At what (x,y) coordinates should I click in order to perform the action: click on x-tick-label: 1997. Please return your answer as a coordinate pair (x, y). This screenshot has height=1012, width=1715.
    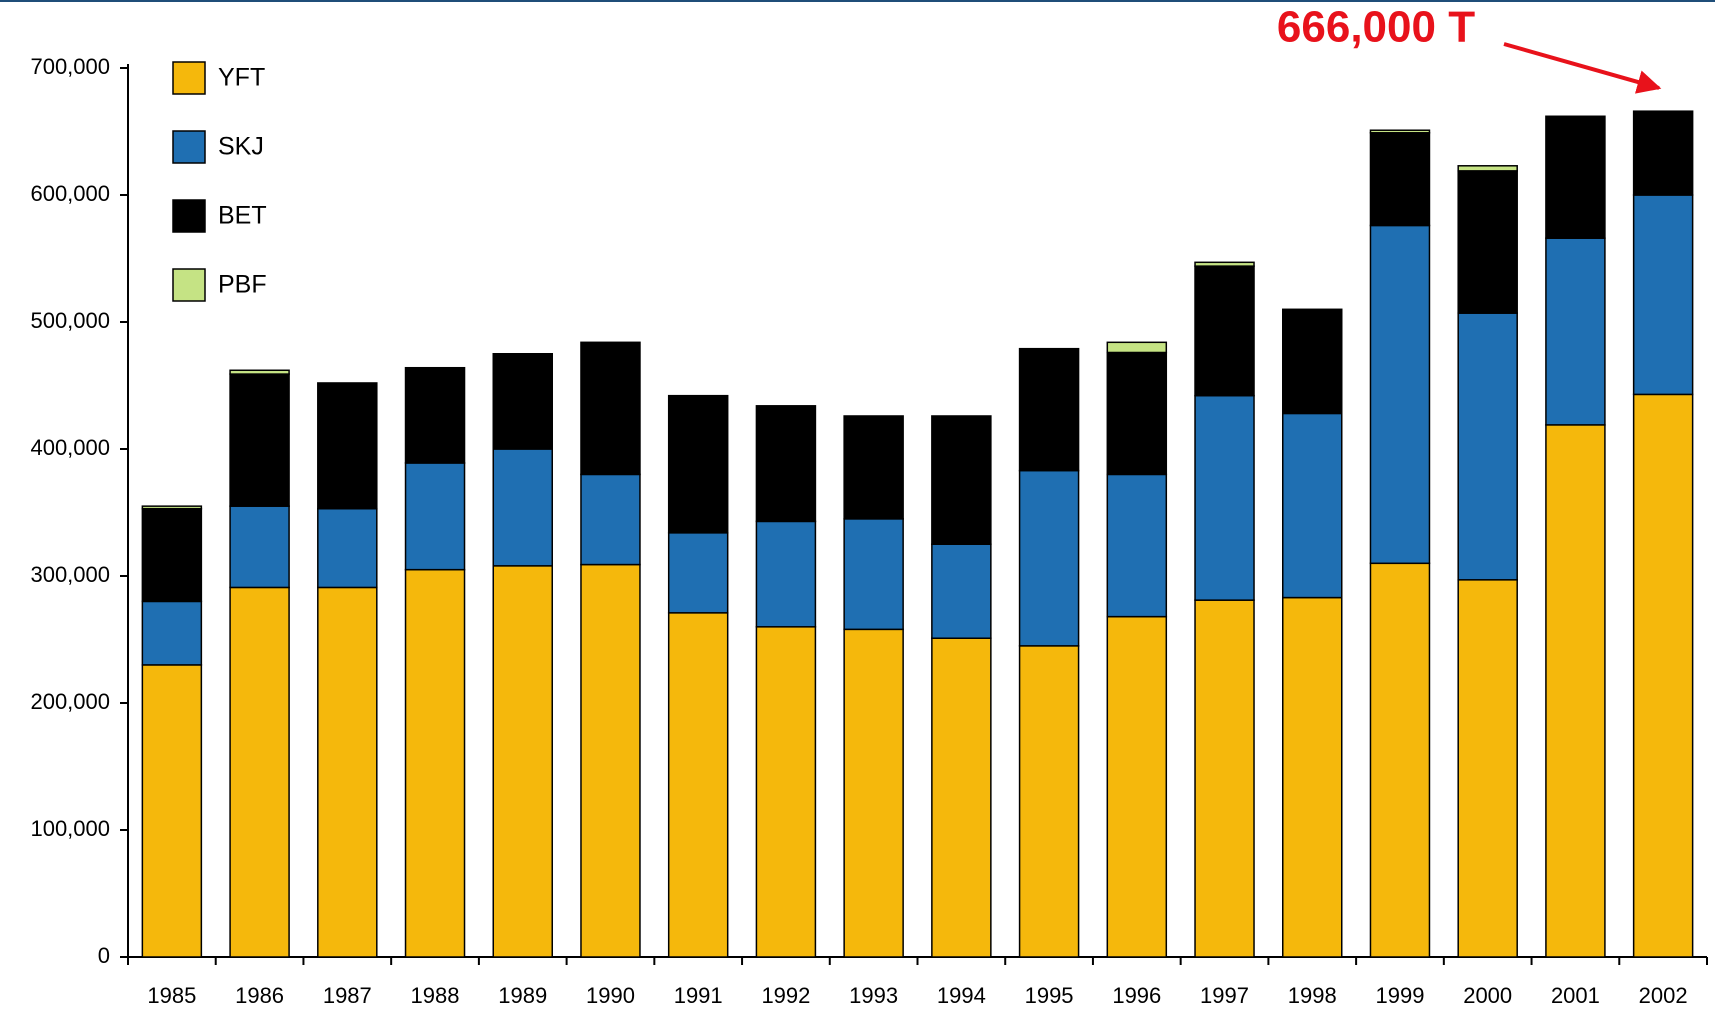
    Looking at the image, I should click on (1224, 995).